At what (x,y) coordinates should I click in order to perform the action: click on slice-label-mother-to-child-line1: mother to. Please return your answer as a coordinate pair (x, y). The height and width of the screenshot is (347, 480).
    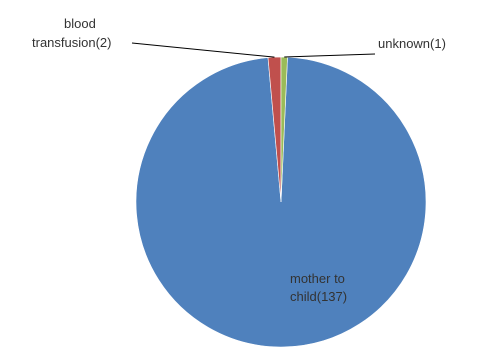
    Looking at the image, I should click on (317, 278).